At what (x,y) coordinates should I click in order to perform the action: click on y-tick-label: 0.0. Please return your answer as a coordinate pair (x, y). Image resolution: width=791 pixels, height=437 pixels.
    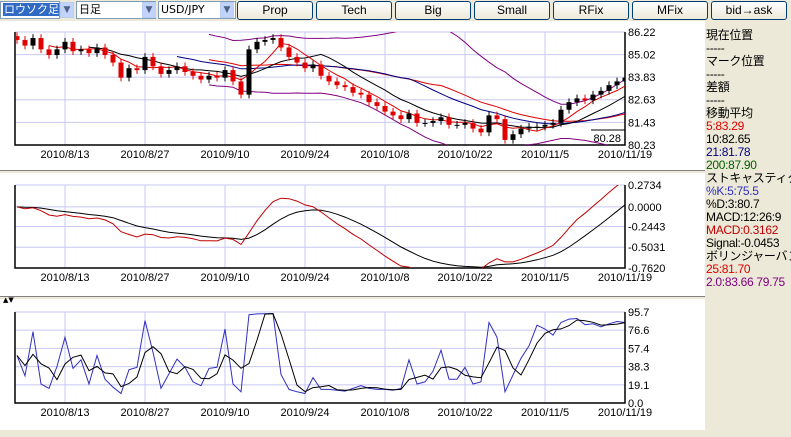
    Looking at the image, I should click on (635, 404).